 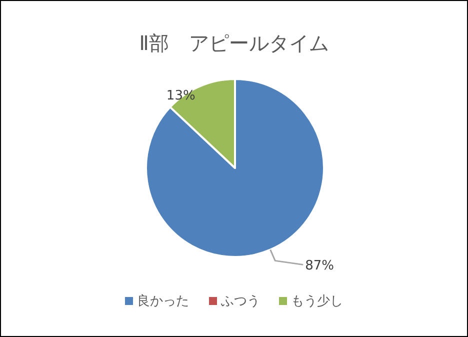 What do you see at coordinates (234, 43) in the screenshot?
I see `title: Ⅱ部 アピールタイム` at bounding box center [234, 43].